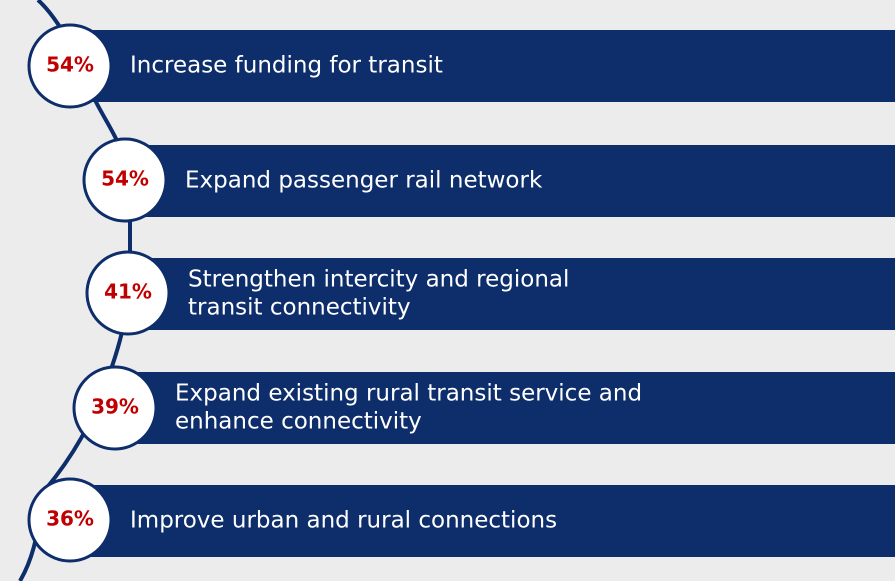  What do you see at coordinates (299, 308) in the screenshot?
I see `item-label: transit connectivity` at bounding box center [299, 308].